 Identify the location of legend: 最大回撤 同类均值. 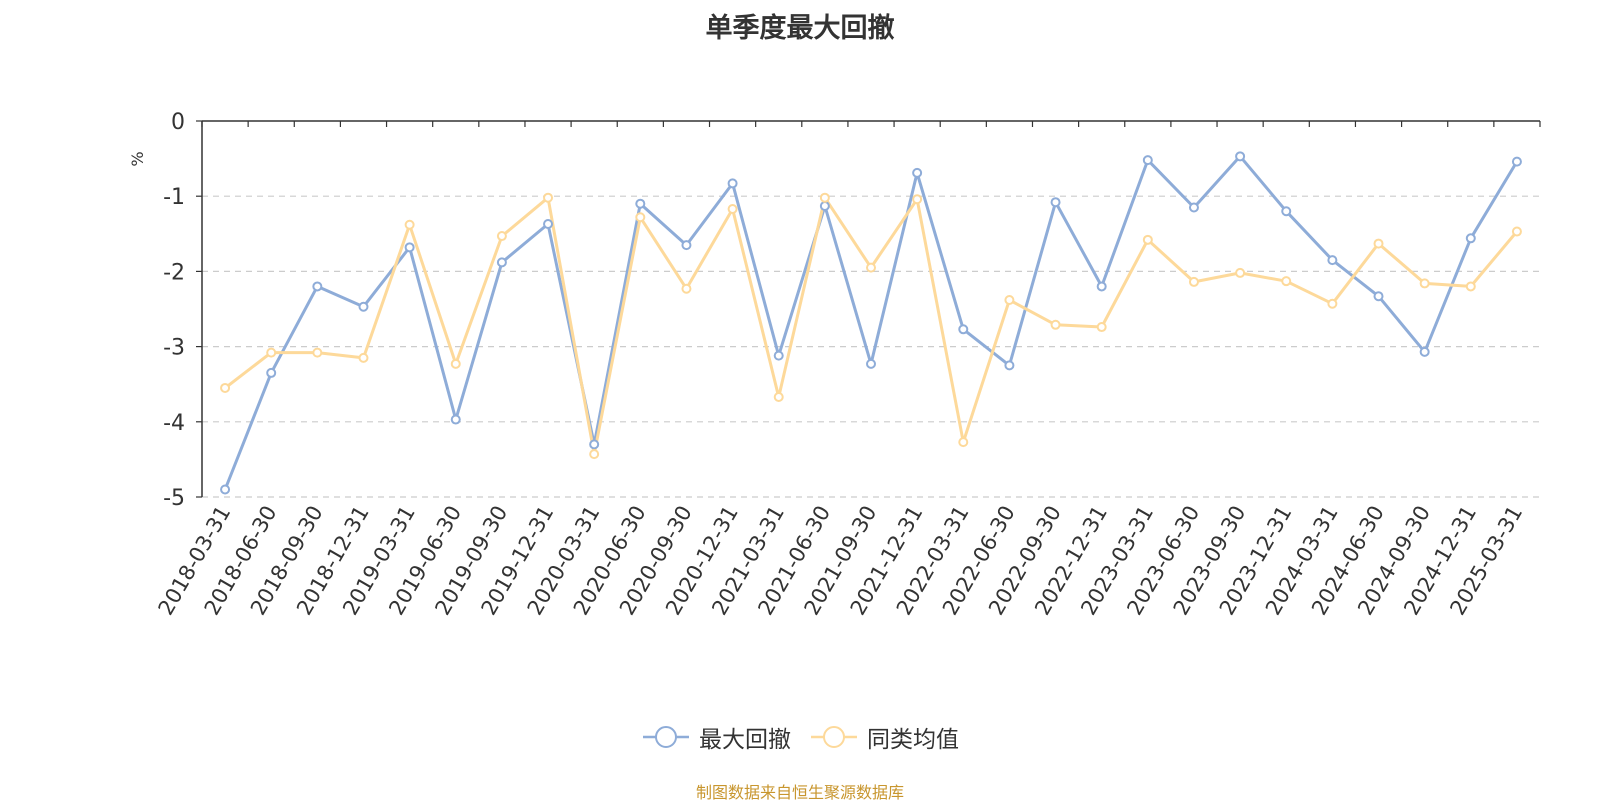
(800, 737).